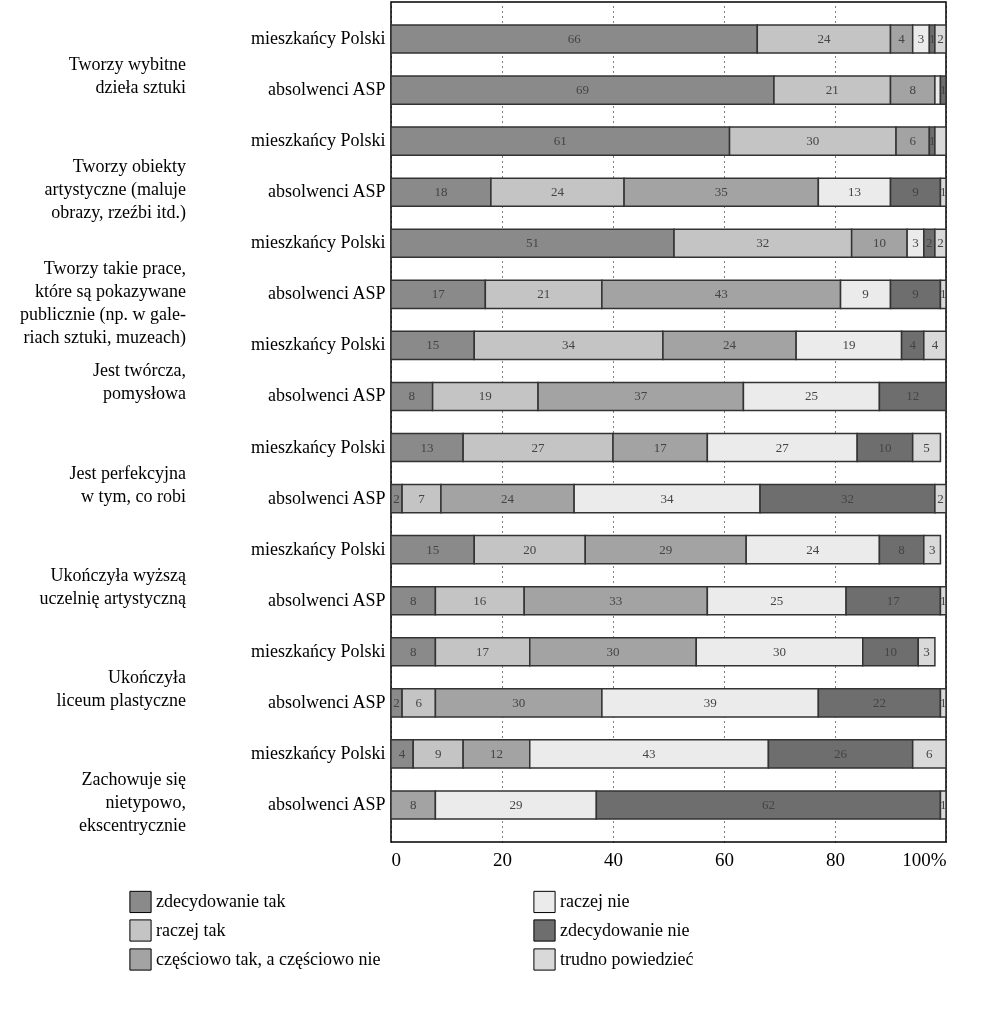  What do you see at coordinates (496, 753) in the screenshot?
I see `data-label: 12` at bounding box center [496, 753].